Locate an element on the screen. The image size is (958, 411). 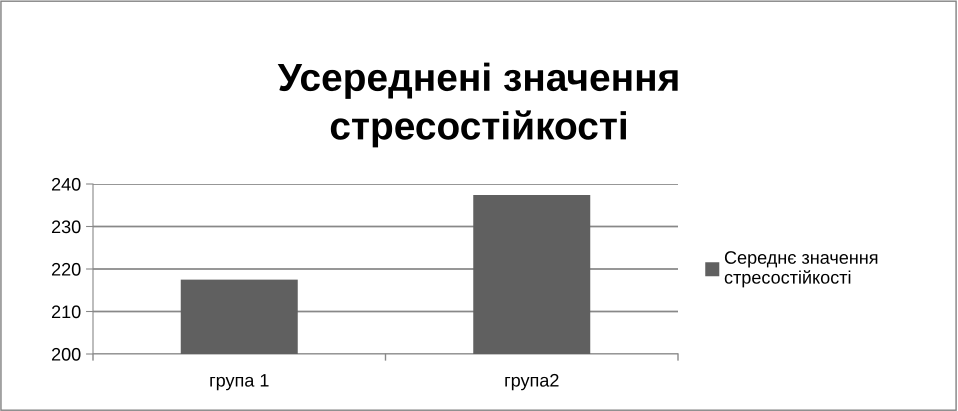
y-tick-label: 240 is located at coordinates (66, 184).